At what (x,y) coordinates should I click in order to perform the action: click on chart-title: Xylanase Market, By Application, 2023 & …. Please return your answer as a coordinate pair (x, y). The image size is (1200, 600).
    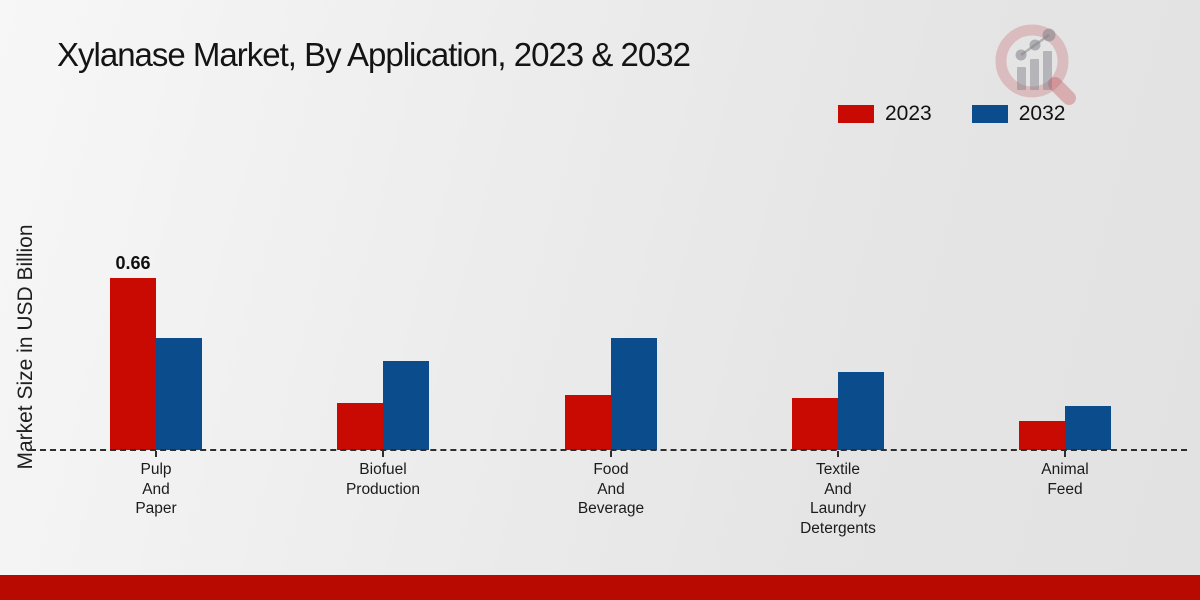
    Looking at the image, I should click on (374, 54).